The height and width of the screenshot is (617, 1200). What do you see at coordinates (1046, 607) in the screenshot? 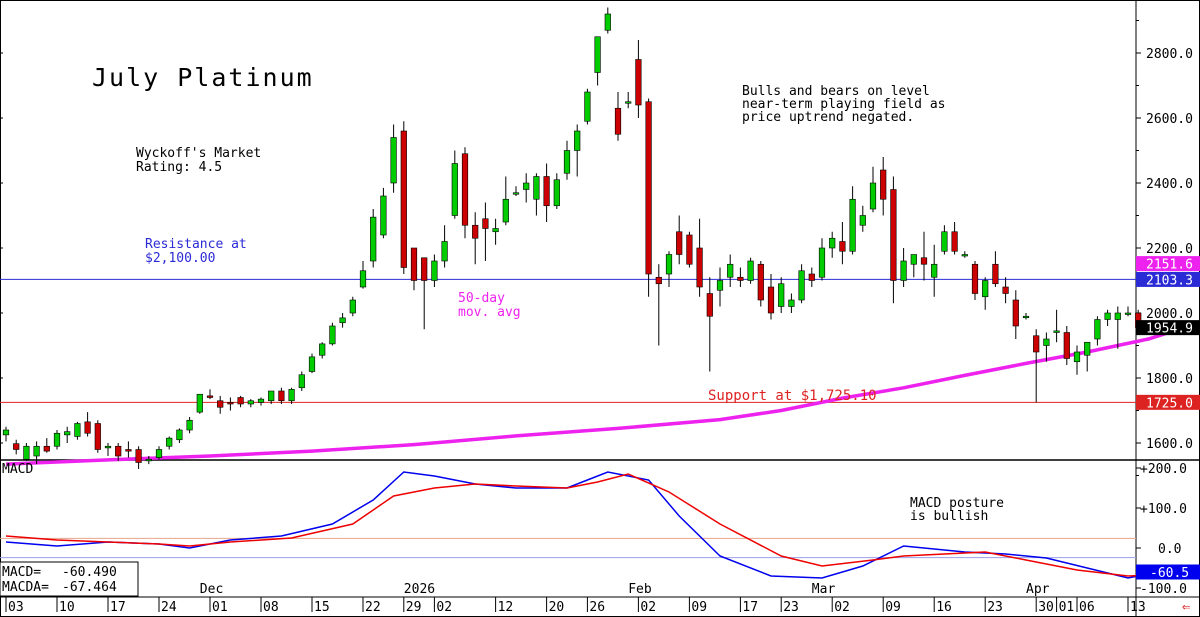
I see `date-tick-label: 30` at bounding box center [1046, 607].